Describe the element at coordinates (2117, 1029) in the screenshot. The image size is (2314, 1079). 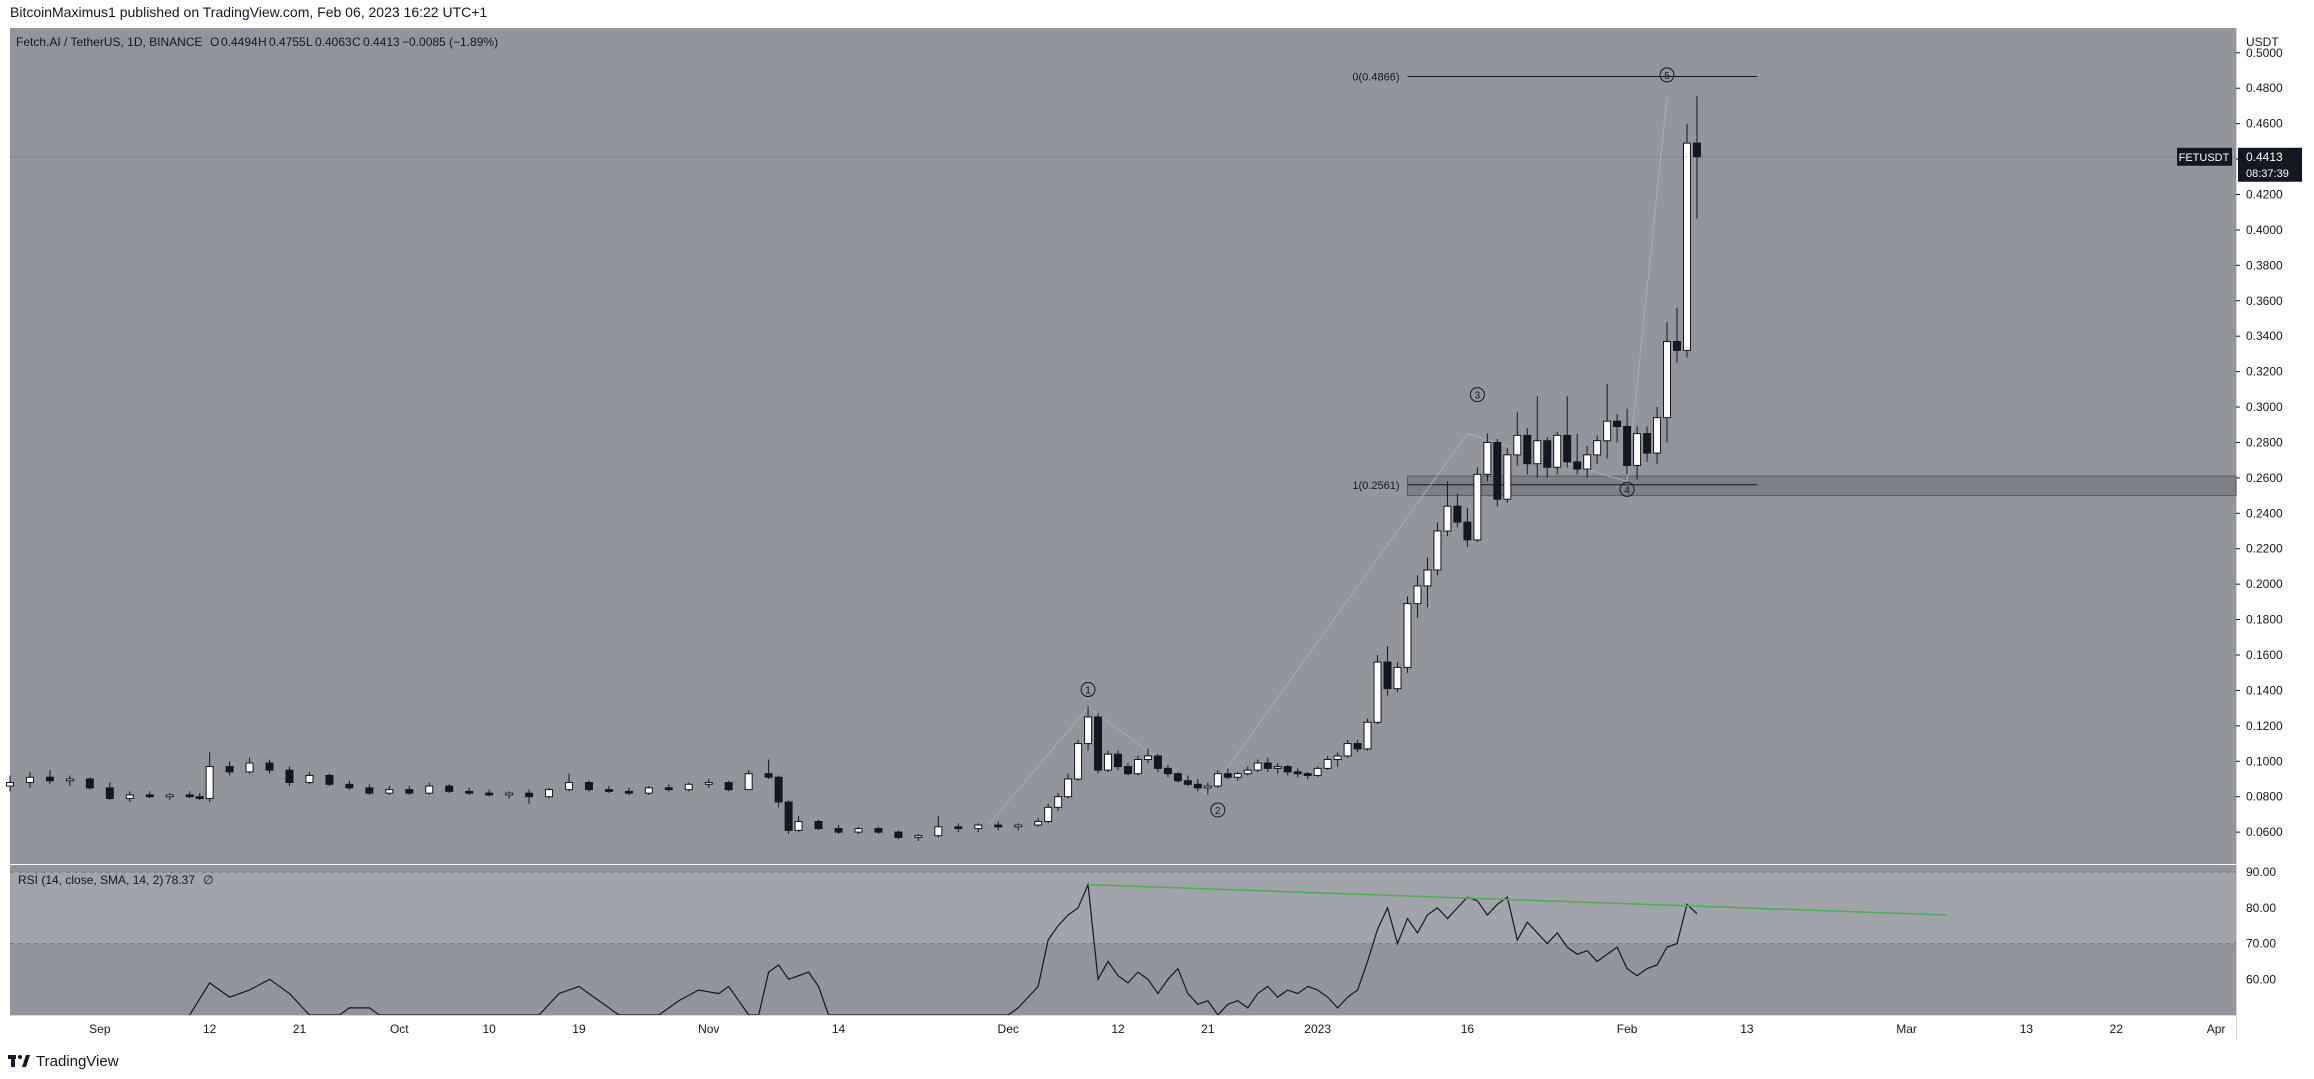
I see `time-tick-label: 22` at that location.